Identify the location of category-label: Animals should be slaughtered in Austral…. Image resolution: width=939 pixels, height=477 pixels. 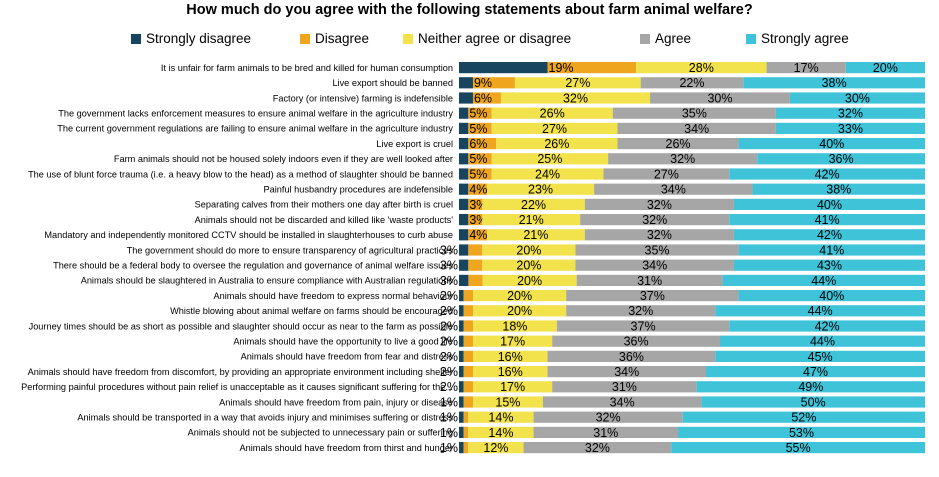
(267, 281).